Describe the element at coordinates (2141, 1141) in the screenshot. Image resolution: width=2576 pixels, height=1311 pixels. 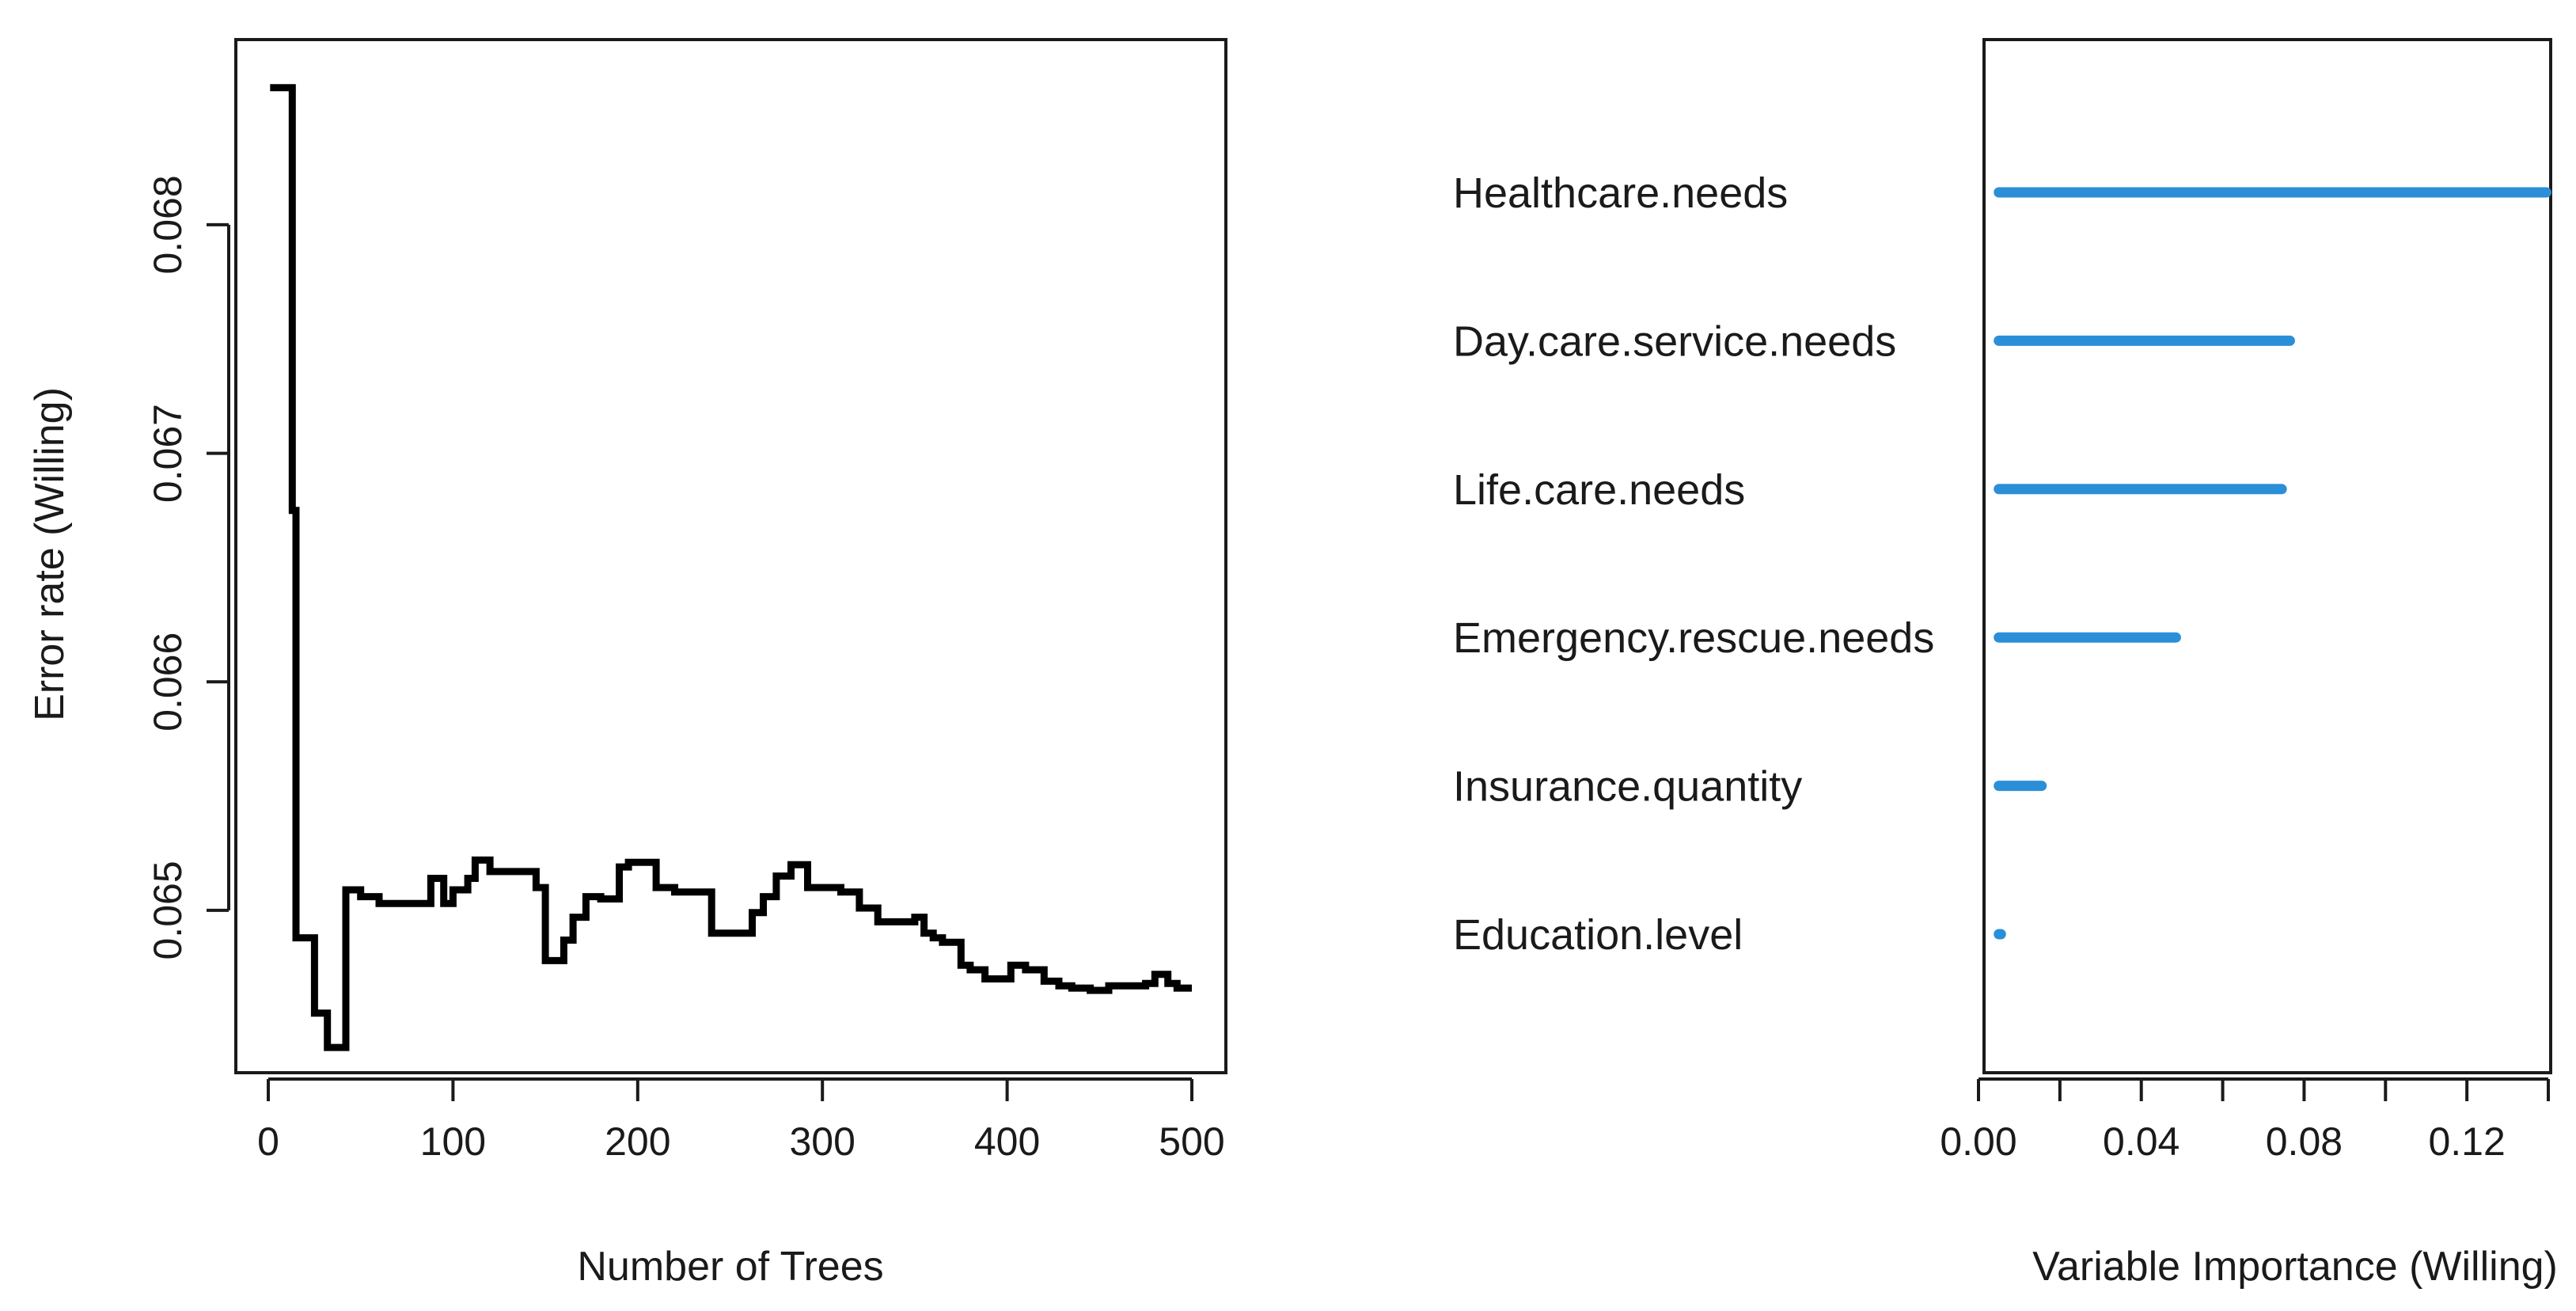
I see `x-tick-label: 0.04` at that location.